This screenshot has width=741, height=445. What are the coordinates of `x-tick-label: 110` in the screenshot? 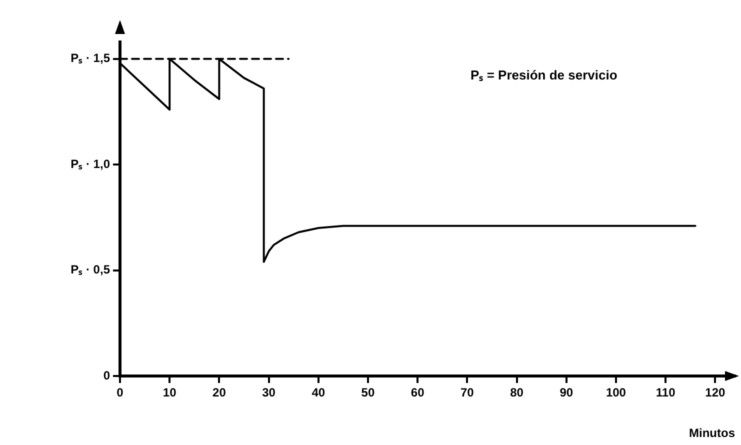 It's located at (666, 393).